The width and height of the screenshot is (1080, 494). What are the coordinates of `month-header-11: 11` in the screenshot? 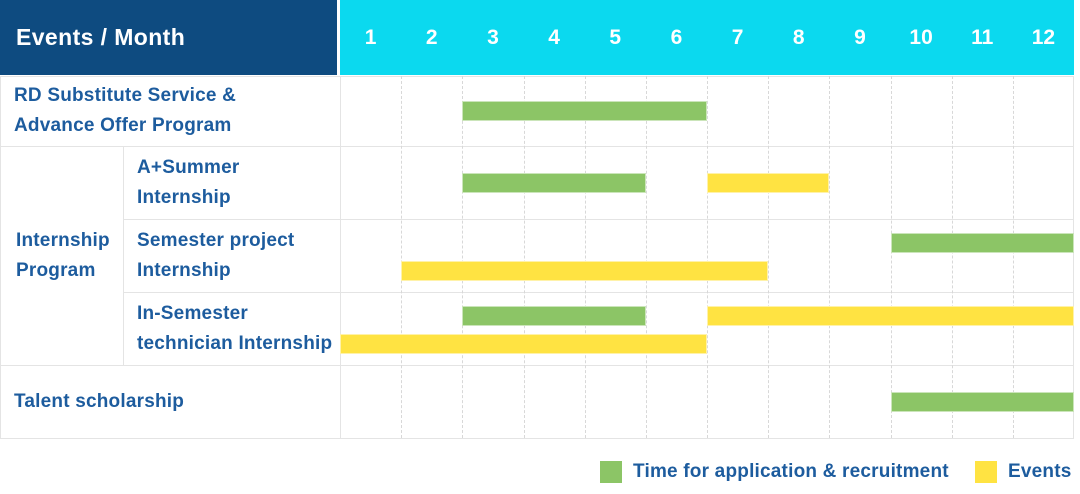 It's located at (982, 37).